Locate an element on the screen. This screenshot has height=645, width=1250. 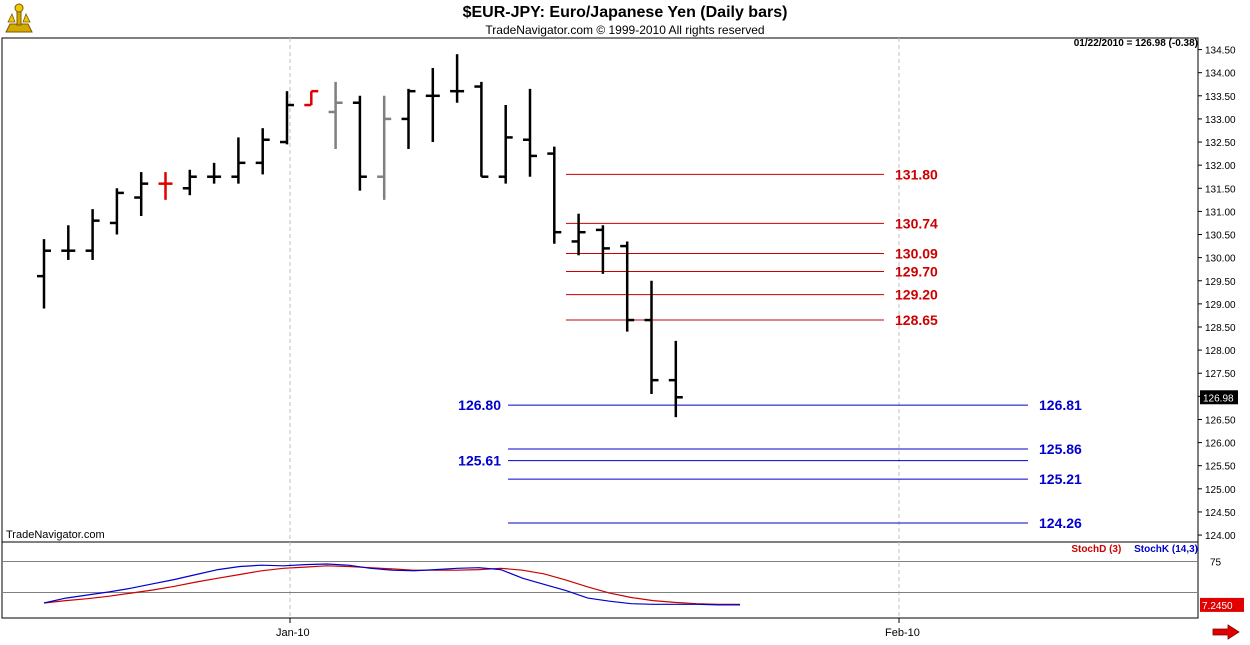
y-tick-label: 131.00 is located at coordinates (1220, 212).